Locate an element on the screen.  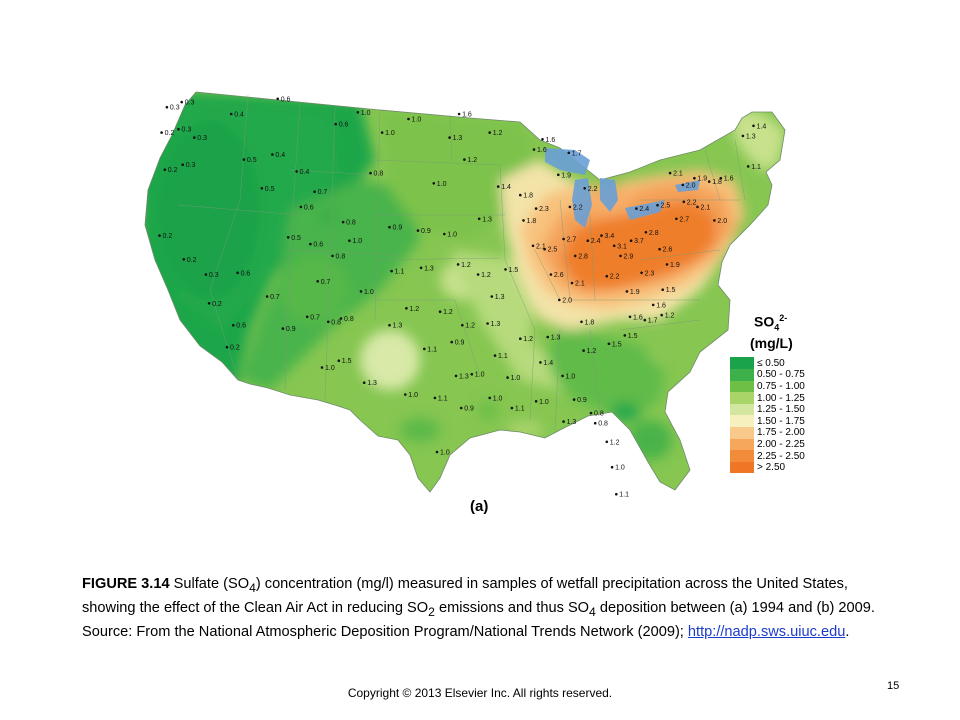
station-marker: 1.7 is located at coordinates (650, 321).